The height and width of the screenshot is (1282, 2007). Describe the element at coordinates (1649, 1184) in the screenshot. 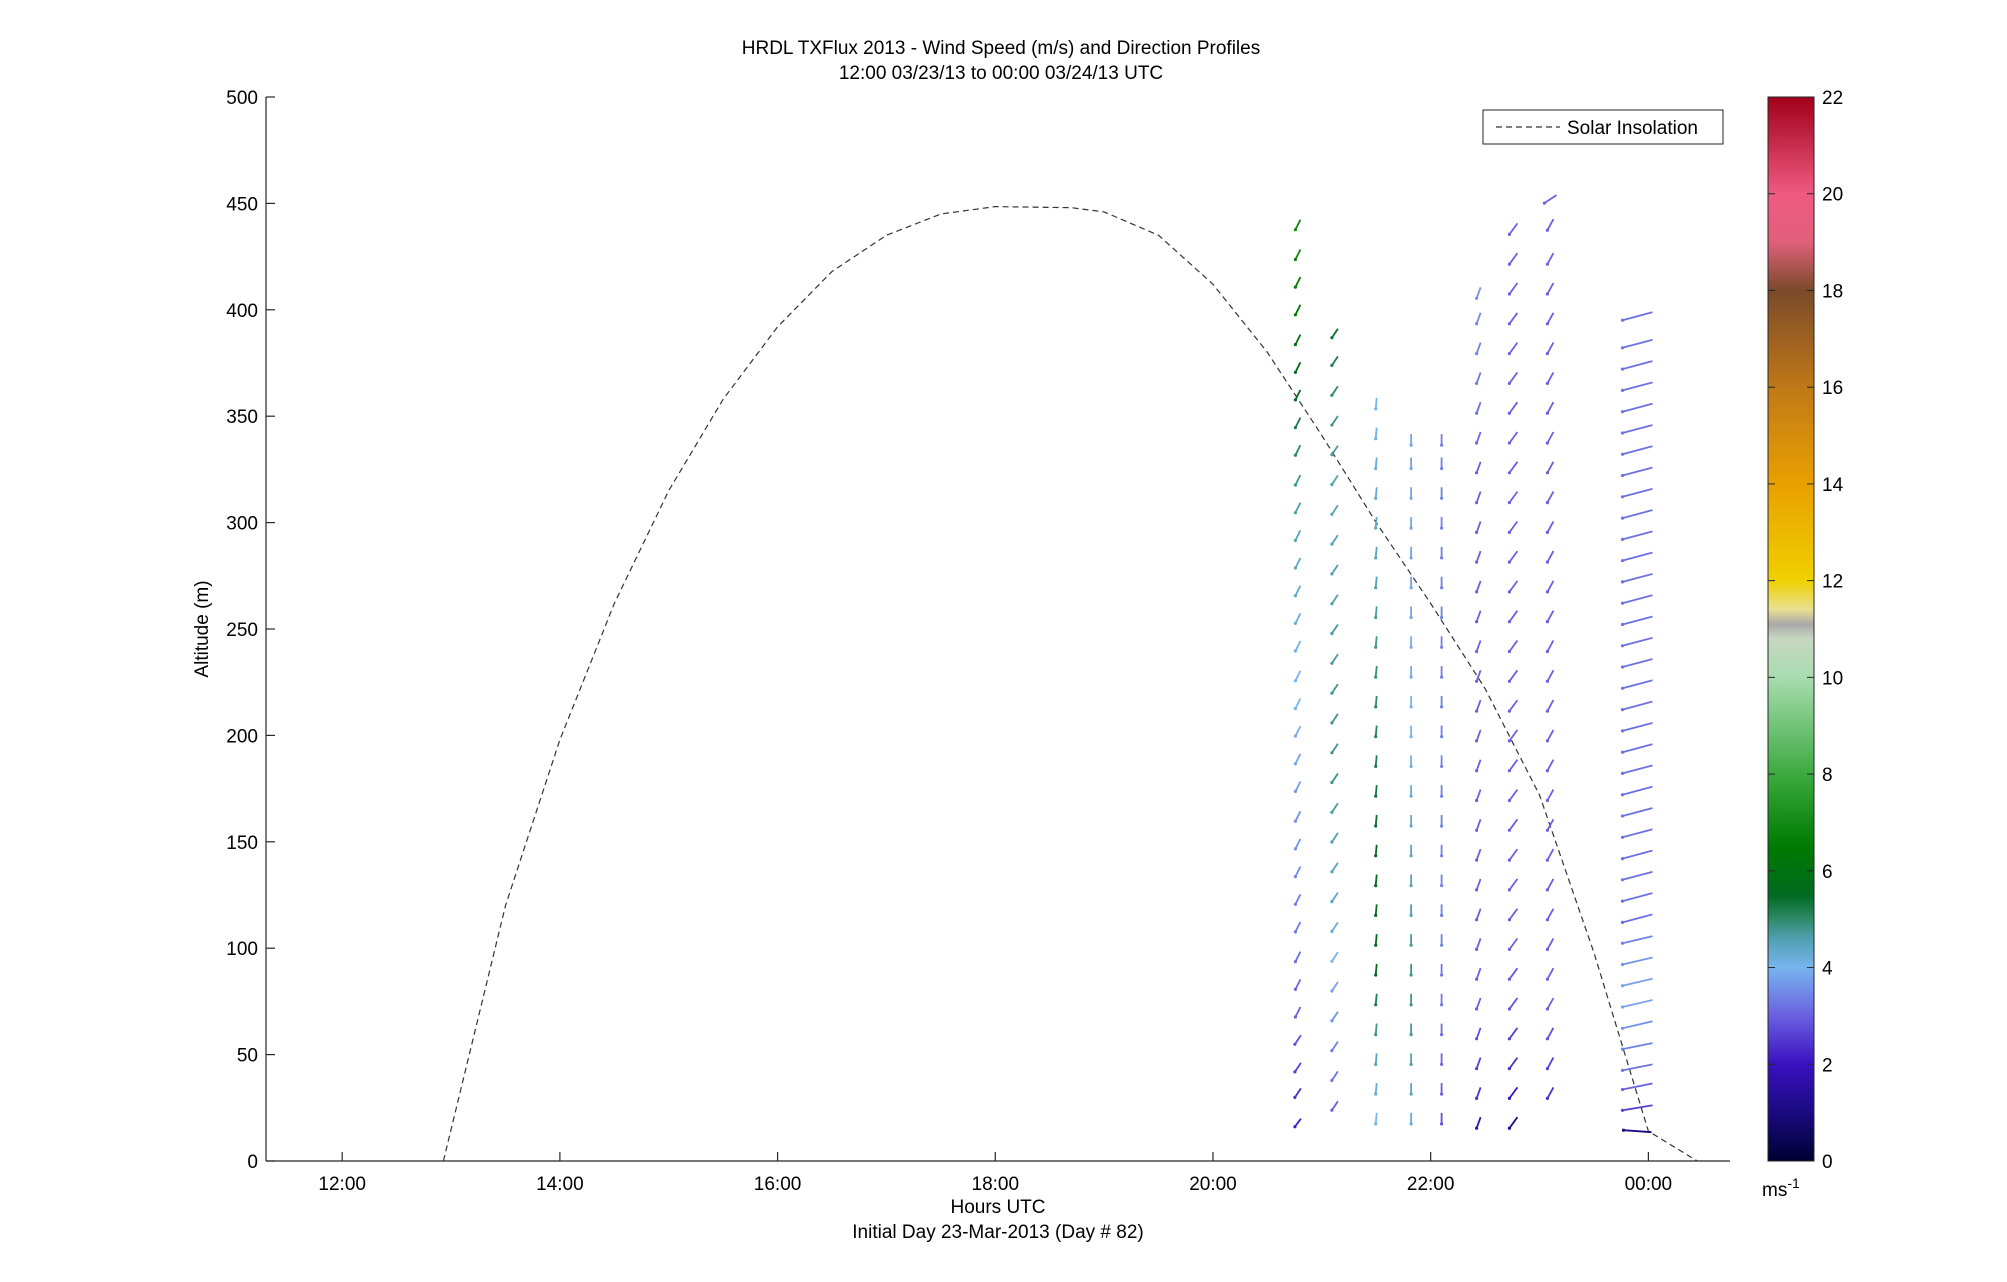

I see `x-tick-label: 00:00` at that location.